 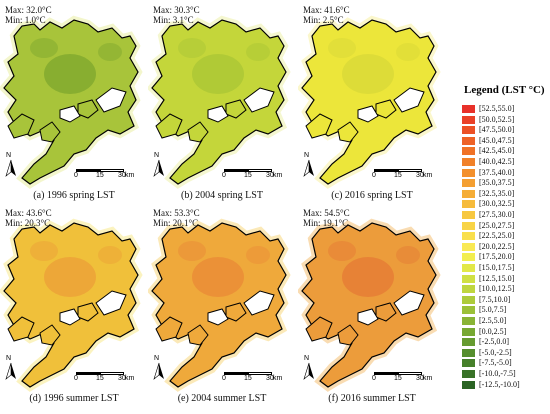 What do you see at coordinates (497, 278) in the screenshot?
I see `legend-label: [12.5,15.0]` at bounding box center [497, 278].